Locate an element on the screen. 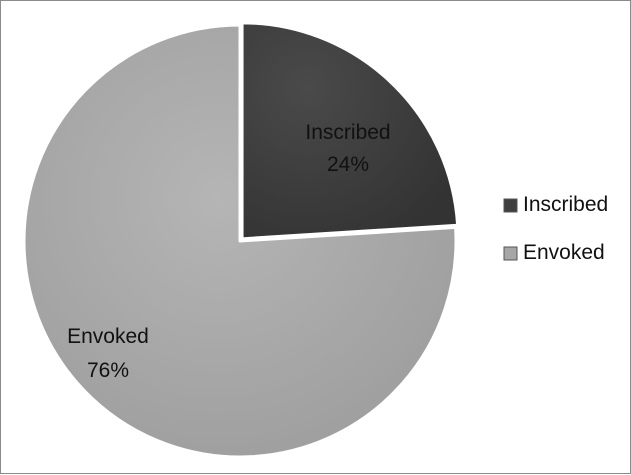 The width and height of the screenshot is (631, 475). legend: Inscribed Envoked is located at coordinates (555, 228).